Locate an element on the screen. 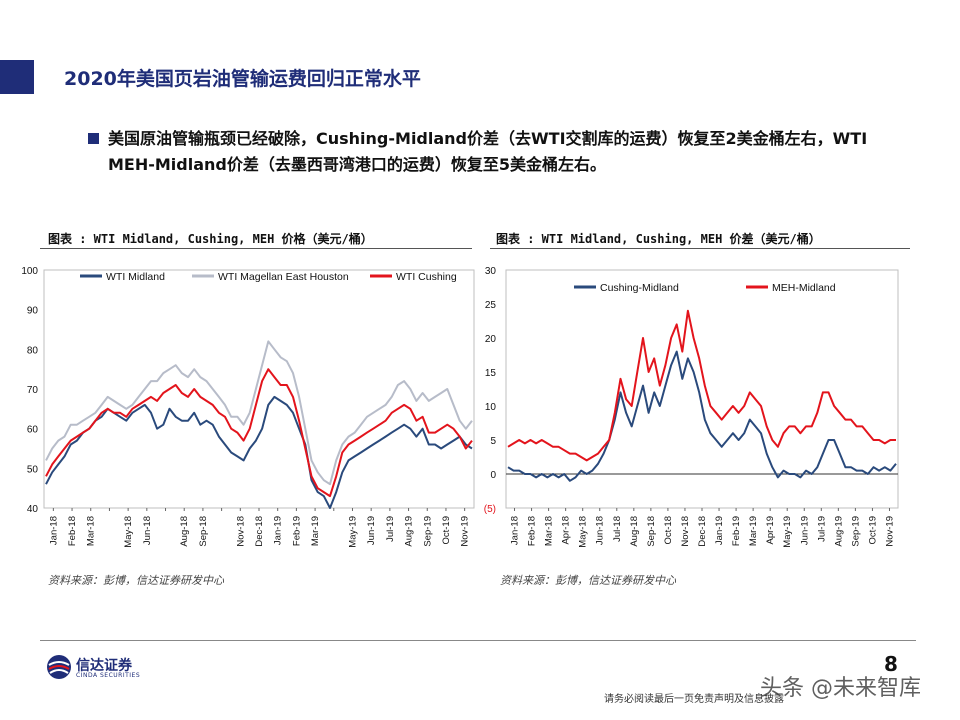  right-chart-legend-label: MEH-Midland is located at coordinates (804, 288).